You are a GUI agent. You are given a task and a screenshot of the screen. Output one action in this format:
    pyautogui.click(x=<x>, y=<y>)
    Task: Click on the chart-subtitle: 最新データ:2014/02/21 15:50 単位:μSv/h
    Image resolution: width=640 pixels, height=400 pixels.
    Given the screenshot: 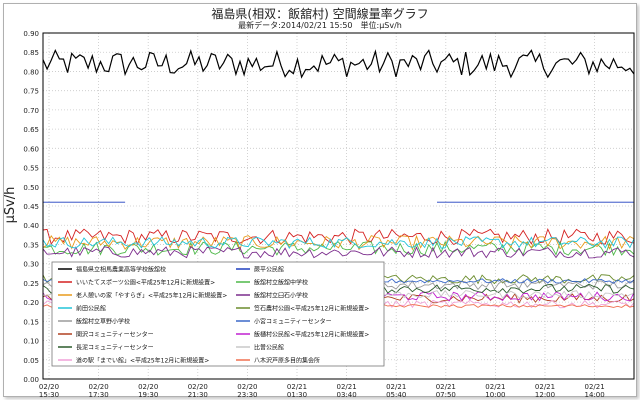 What is the action you would take?
    pyautogui.click(x=320, y=25)
    